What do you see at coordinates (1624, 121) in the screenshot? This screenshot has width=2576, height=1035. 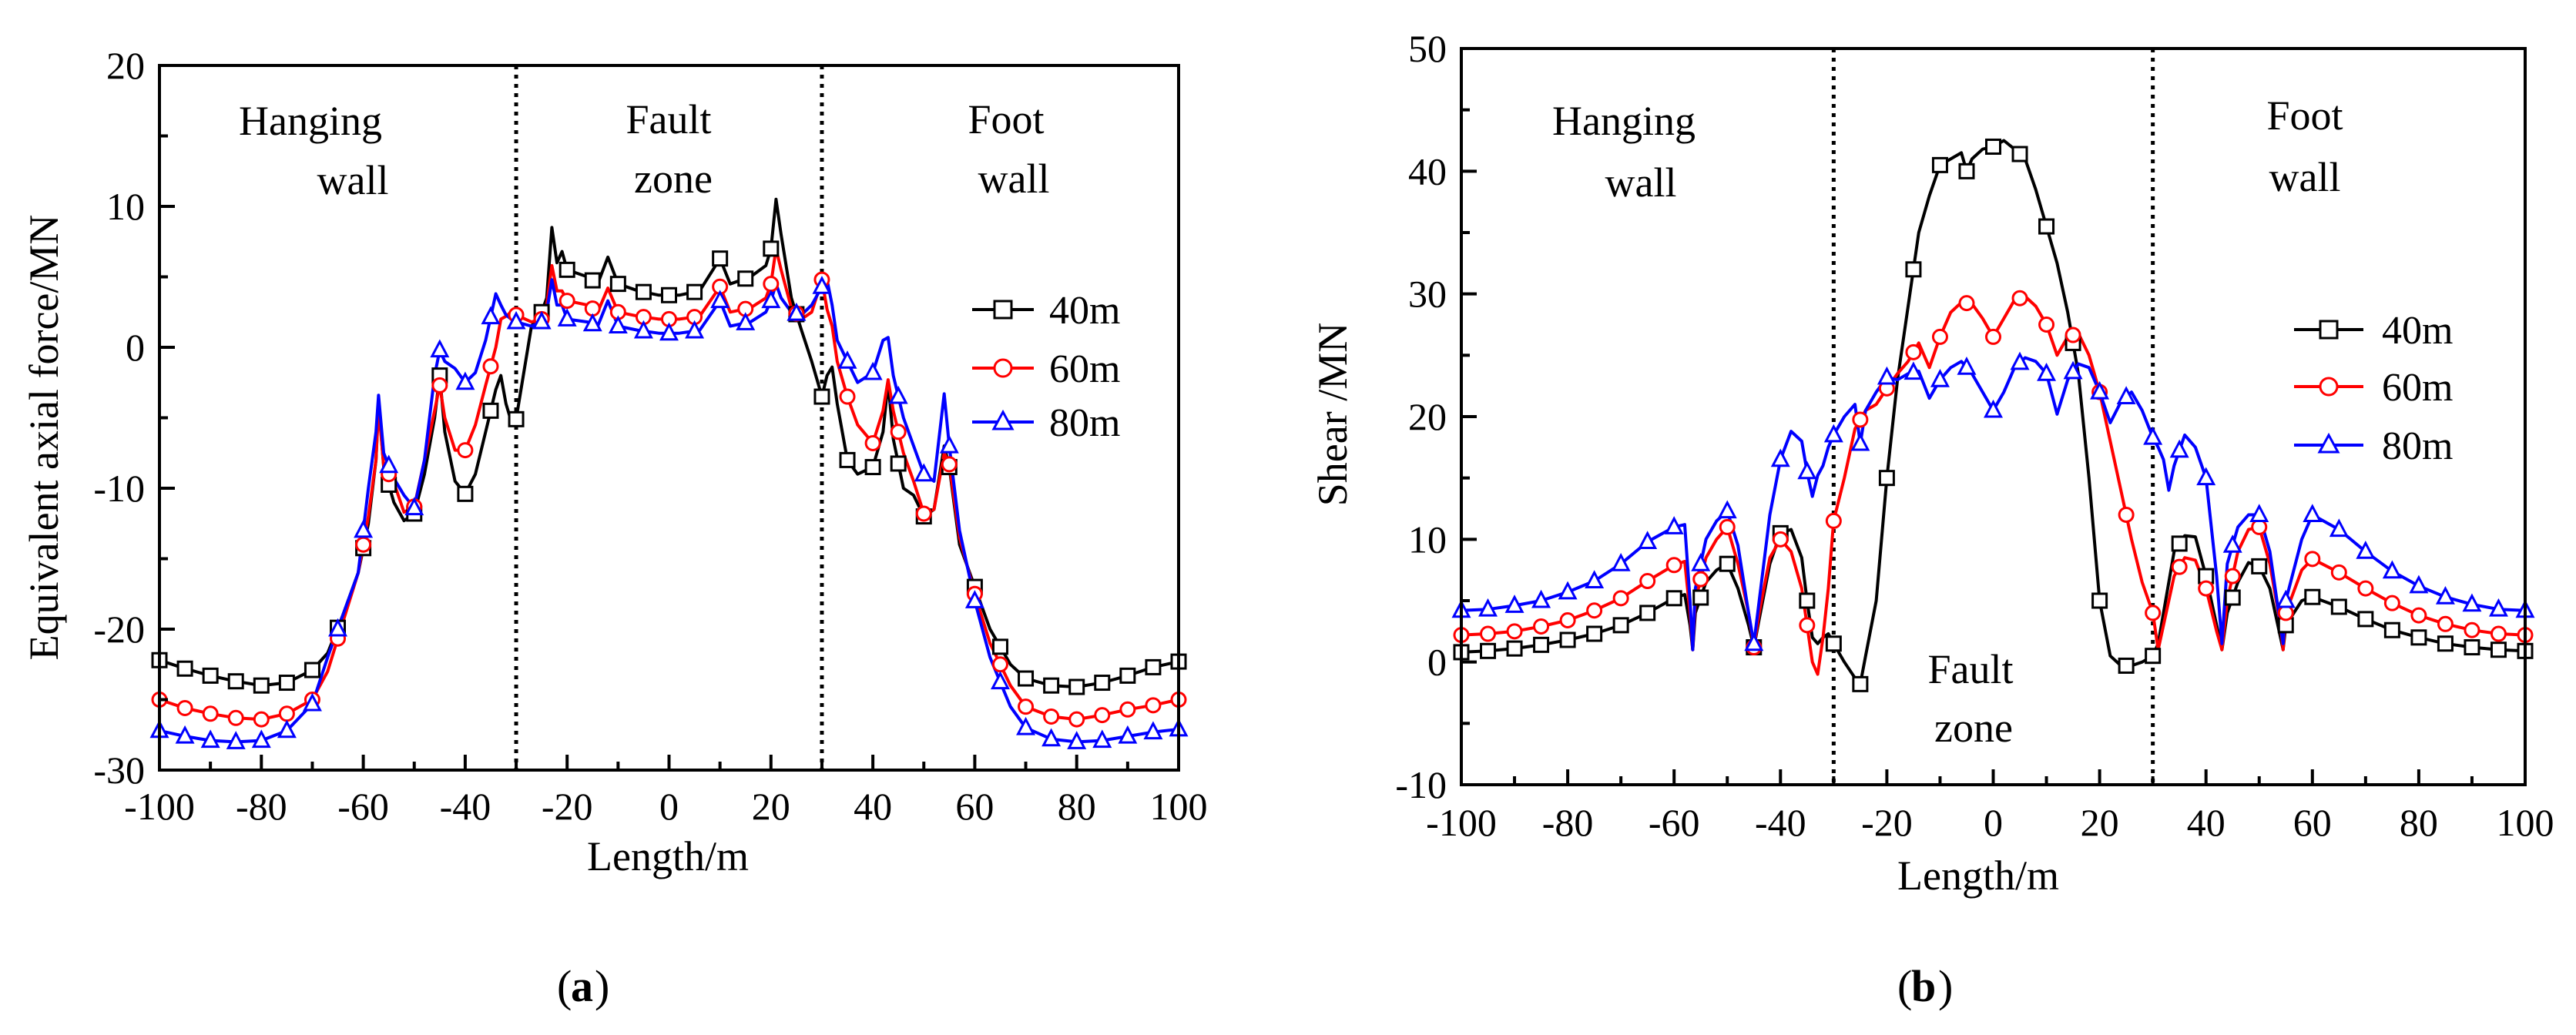 I see `panel-b-region-hanging-wall-line1: Hanging` at bounding box center [1624, 121].